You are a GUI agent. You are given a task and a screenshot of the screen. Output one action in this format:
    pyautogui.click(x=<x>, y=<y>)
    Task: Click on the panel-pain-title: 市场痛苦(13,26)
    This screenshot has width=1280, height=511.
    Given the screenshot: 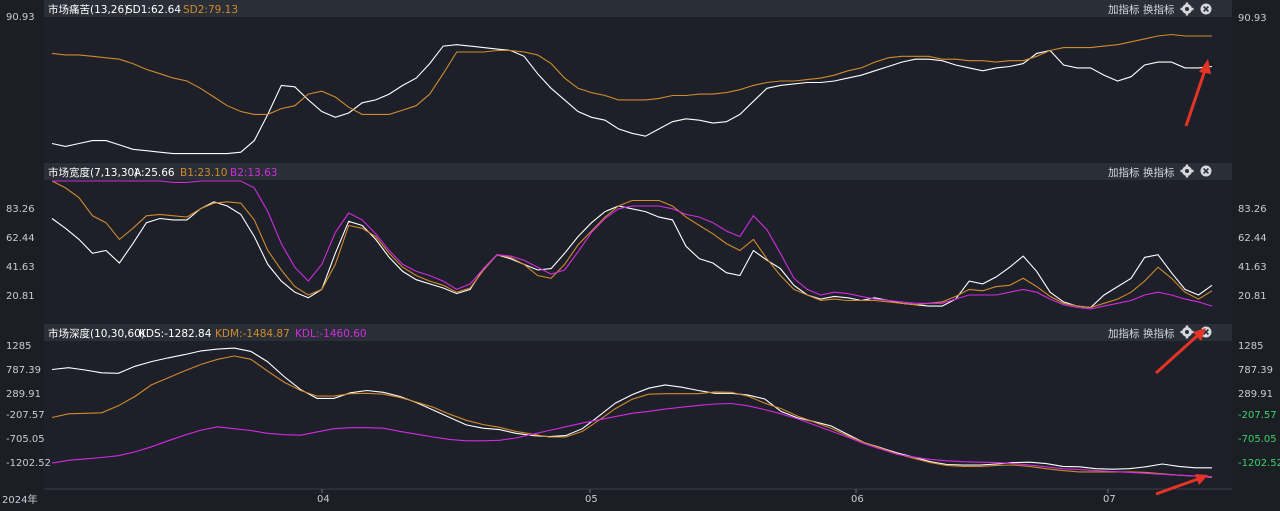 What is the action you would take?
    pyautogui.click(x=88, y=9)
    